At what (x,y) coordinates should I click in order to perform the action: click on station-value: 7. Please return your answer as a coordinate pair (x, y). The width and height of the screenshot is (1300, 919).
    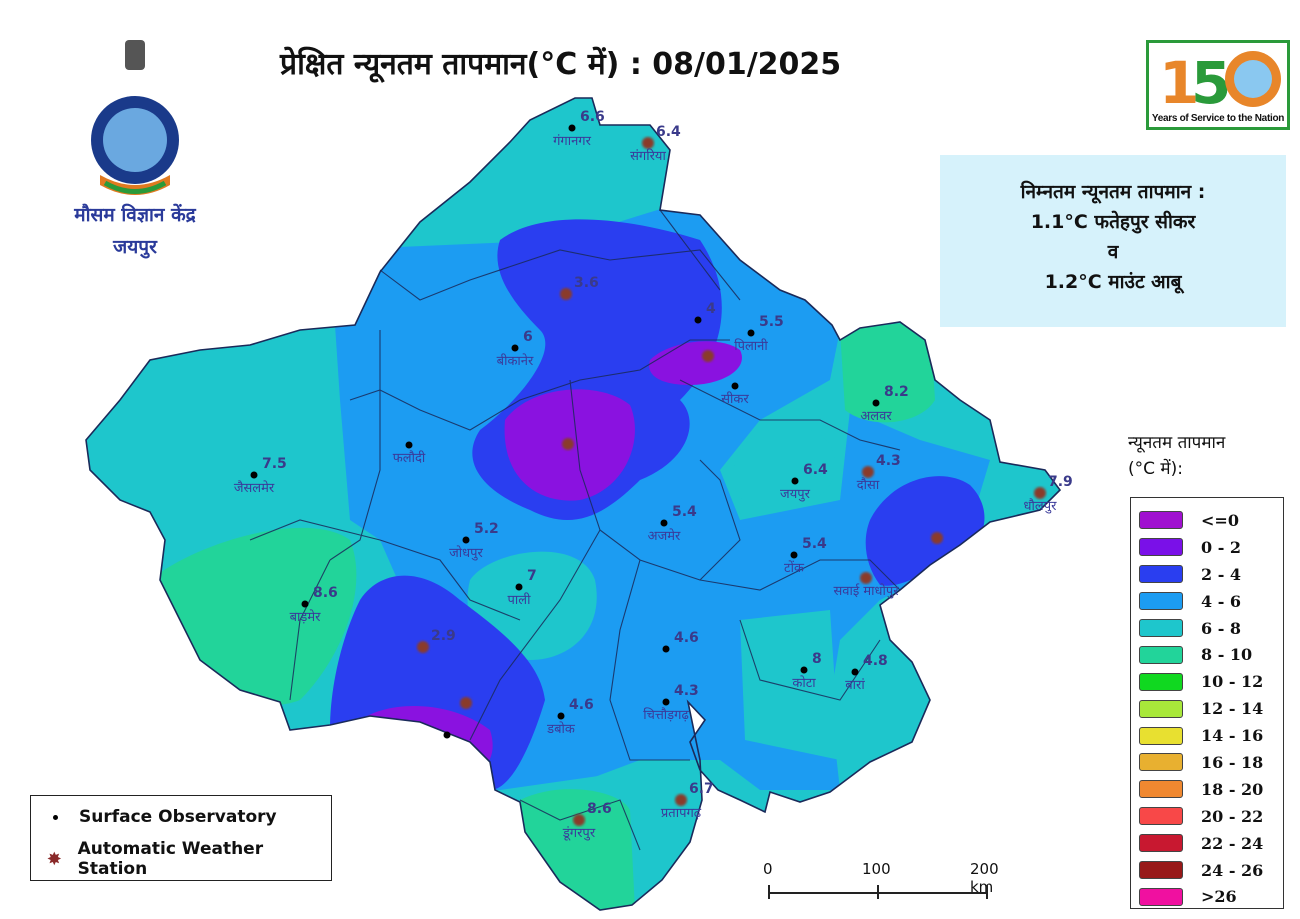
    Looking at the image, I should click on (532, 576).